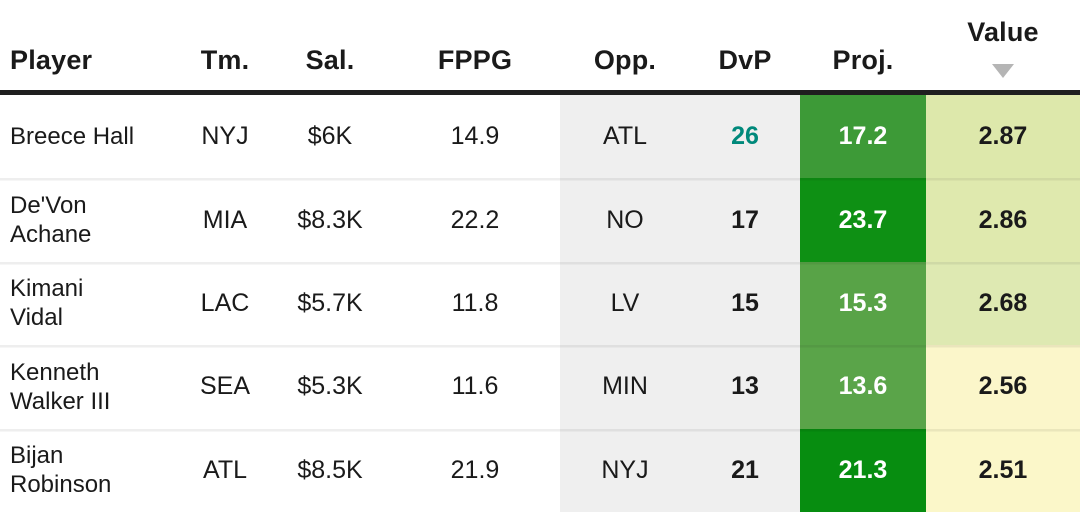  What do you see at coordinates (330, 219) in the screenshot?
I see `salary-cell: $8.3K` at bounding box center [330, 219].